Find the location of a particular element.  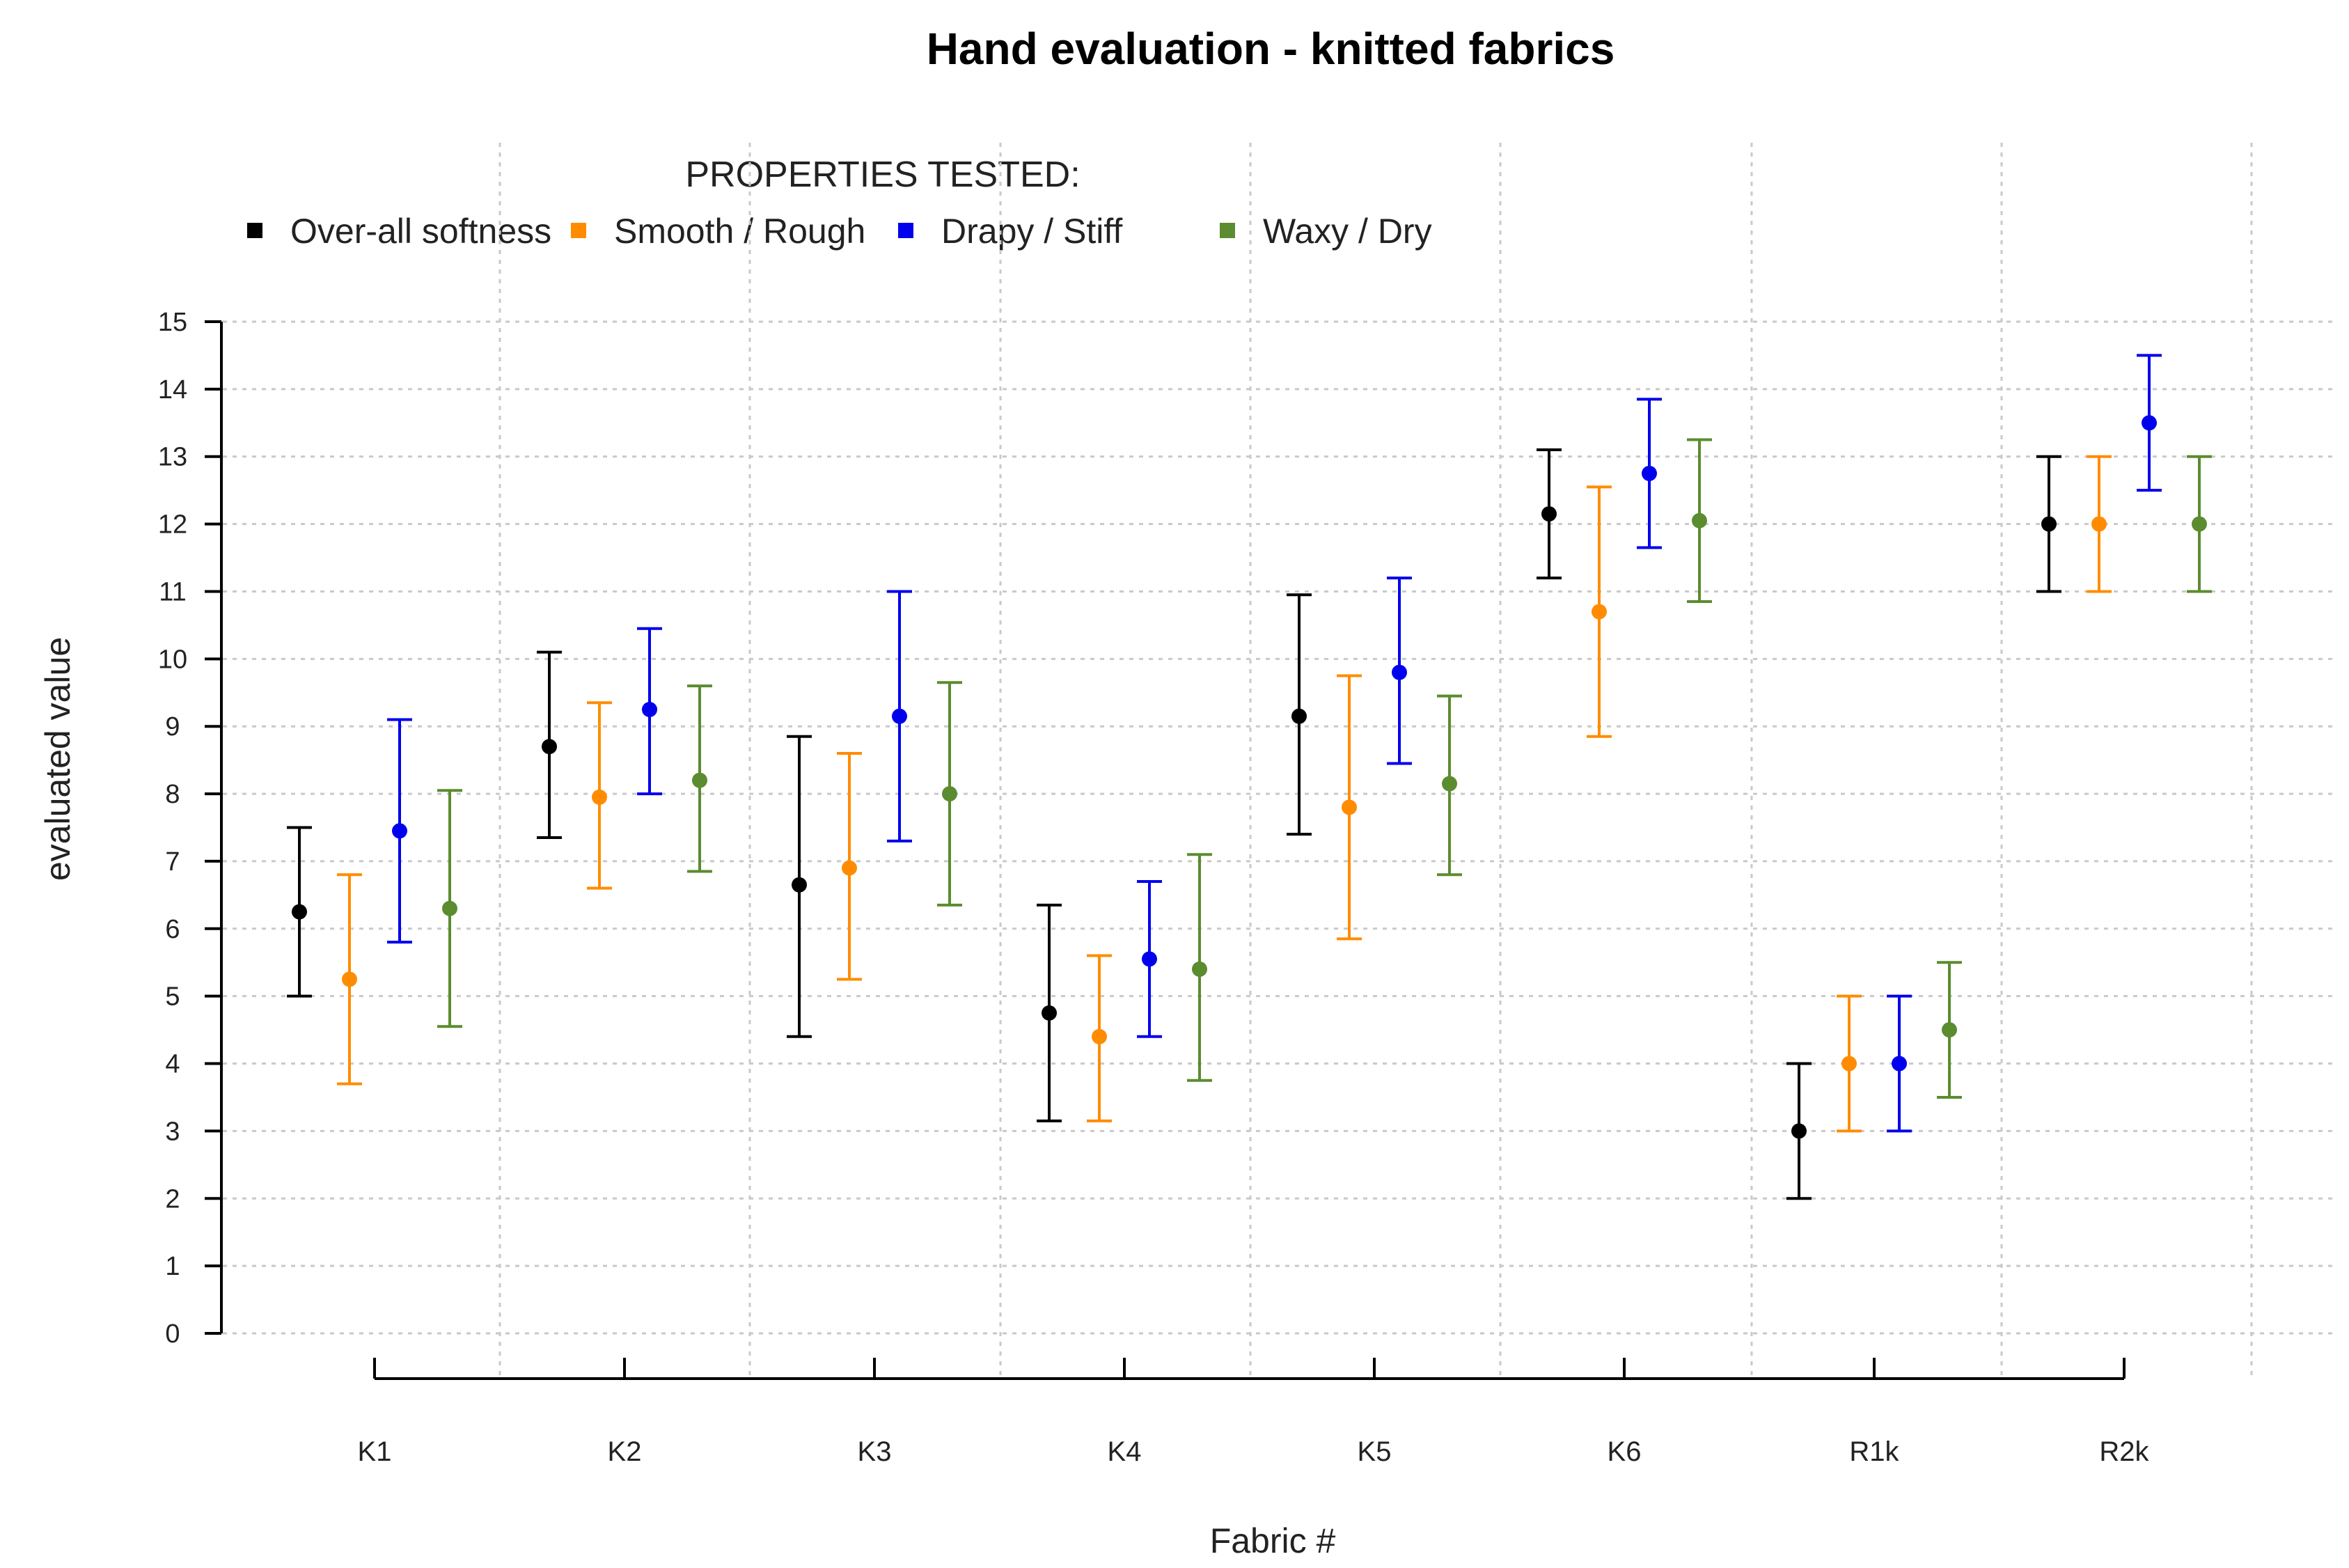

y-tick-label: 9 is located at coordinates (172, 727).